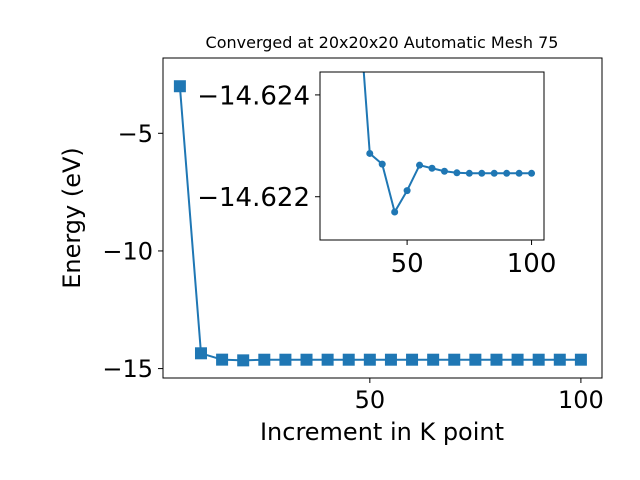 This screenshot has height=480, width=640. I want to click on inset-plot-frame, so click(432, 156).